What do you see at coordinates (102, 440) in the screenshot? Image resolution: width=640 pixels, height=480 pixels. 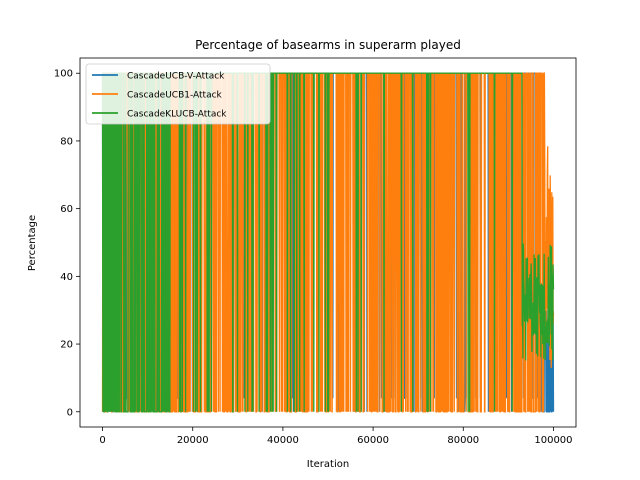 I see `x-tick-label: 0` at bounding box center [102, 440].